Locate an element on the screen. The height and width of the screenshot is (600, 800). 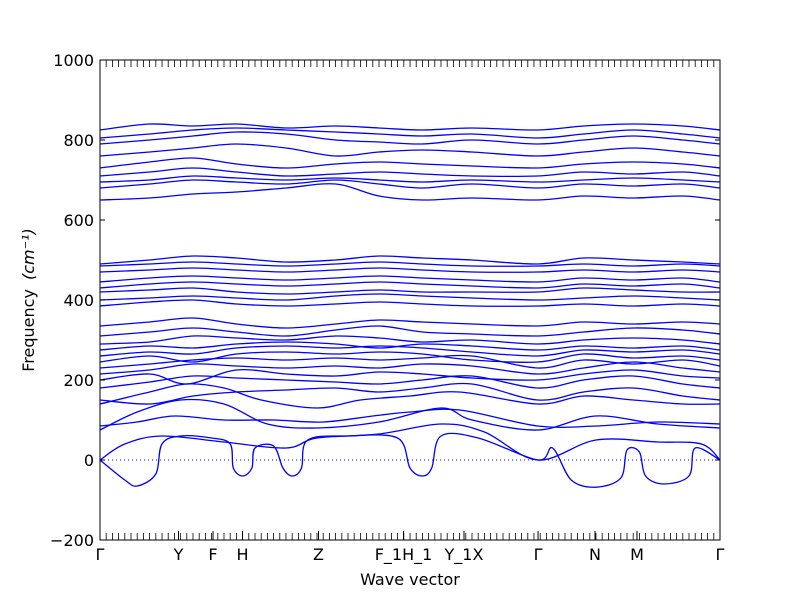
x-tick-label: N is located at coordinates (595, 554).